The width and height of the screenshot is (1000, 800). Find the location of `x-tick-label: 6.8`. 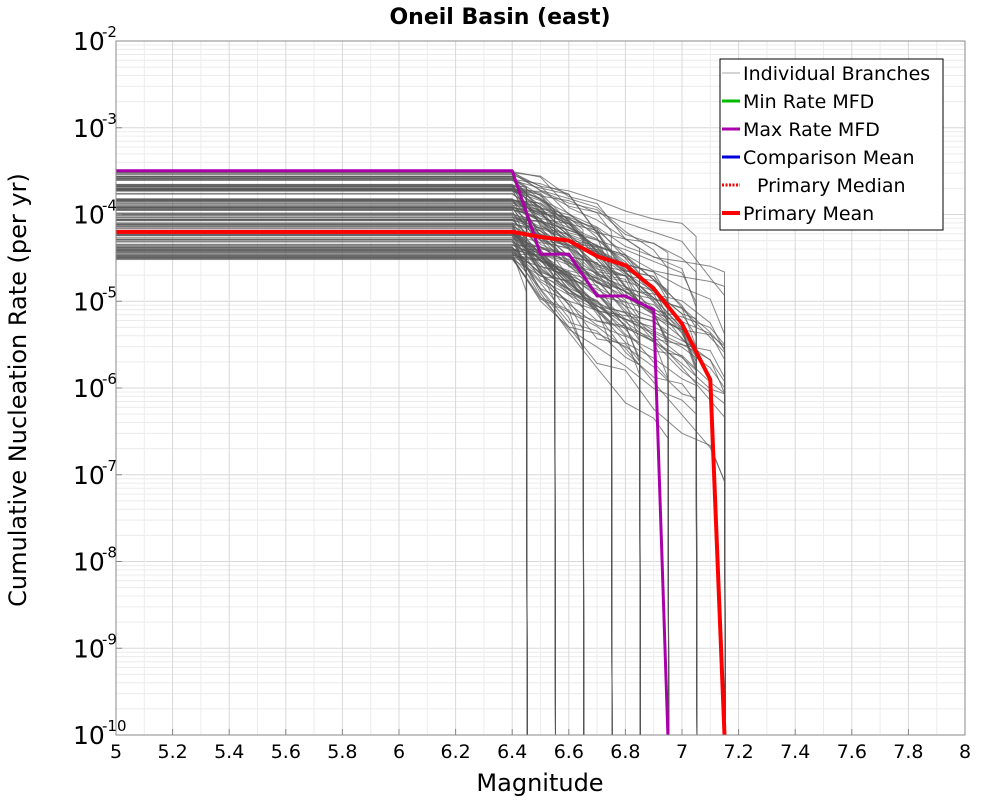

x-tick-label: 6.8 is located at coordinates (625, 752).